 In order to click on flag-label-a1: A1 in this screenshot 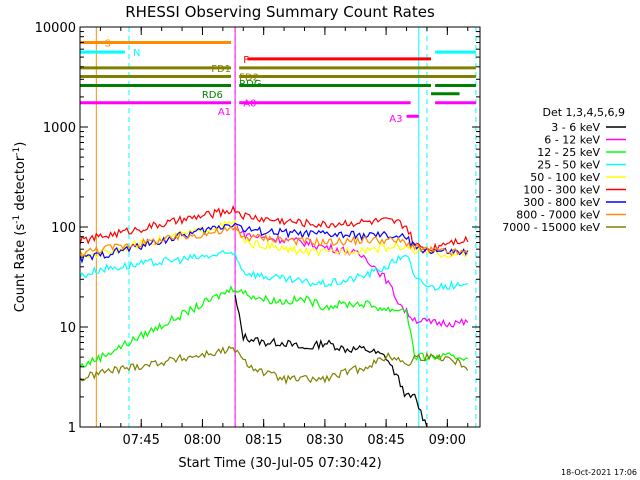, I will do `click(224, 112)`.